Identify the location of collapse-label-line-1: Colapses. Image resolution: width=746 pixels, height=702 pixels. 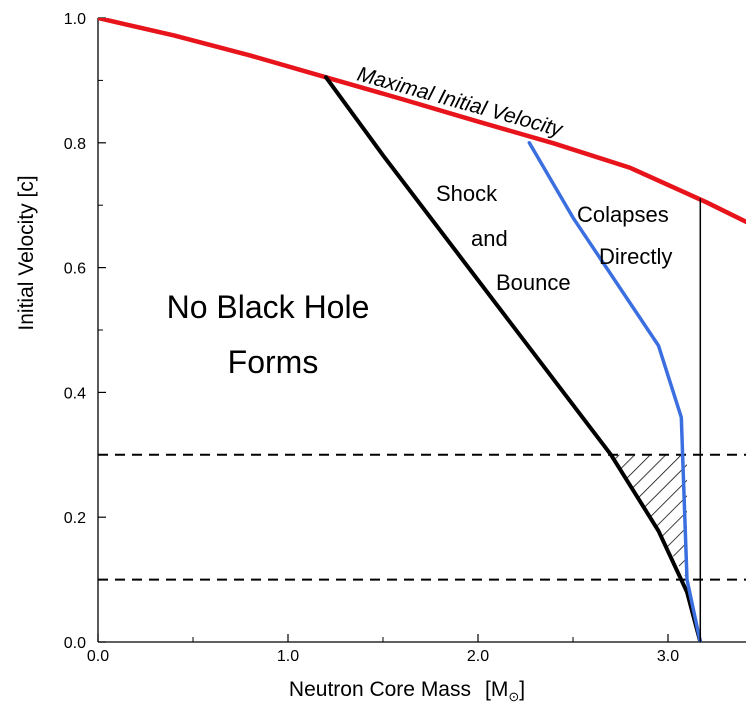
(623, 214).